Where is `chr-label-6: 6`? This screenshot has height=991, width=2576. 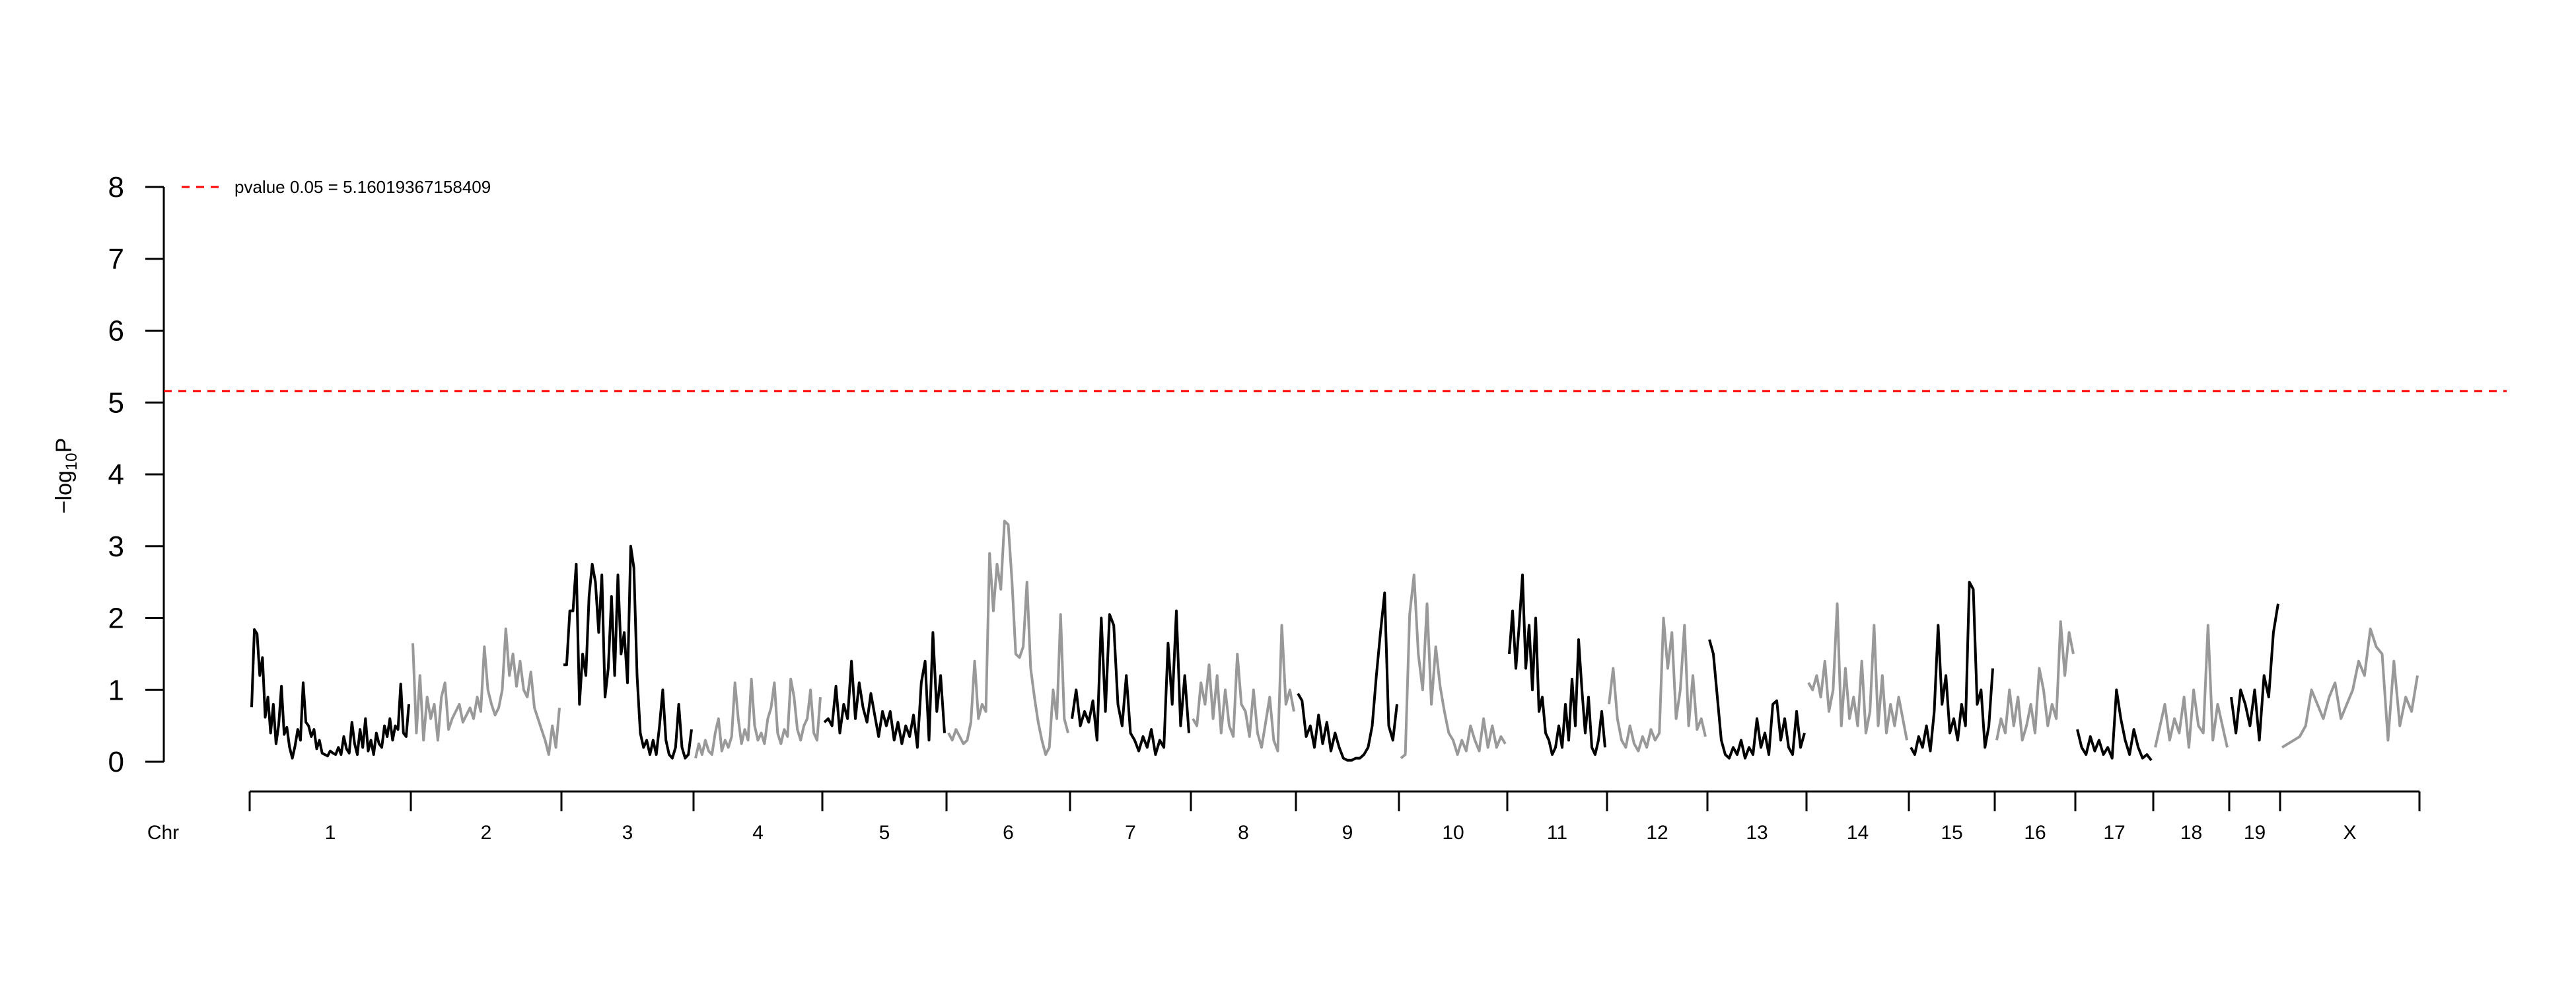
chr-label-6: 6 is located at coordinates (1009, 833).